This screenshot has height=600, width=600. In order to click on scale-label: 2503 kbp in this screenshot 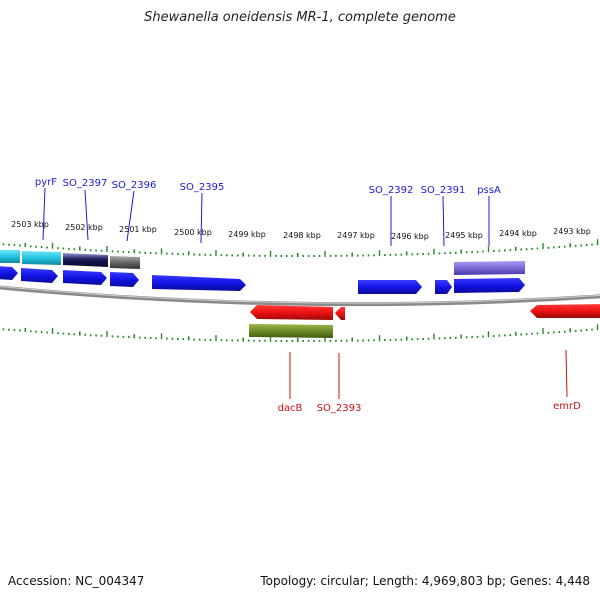, I will do `click(30, 224)`.